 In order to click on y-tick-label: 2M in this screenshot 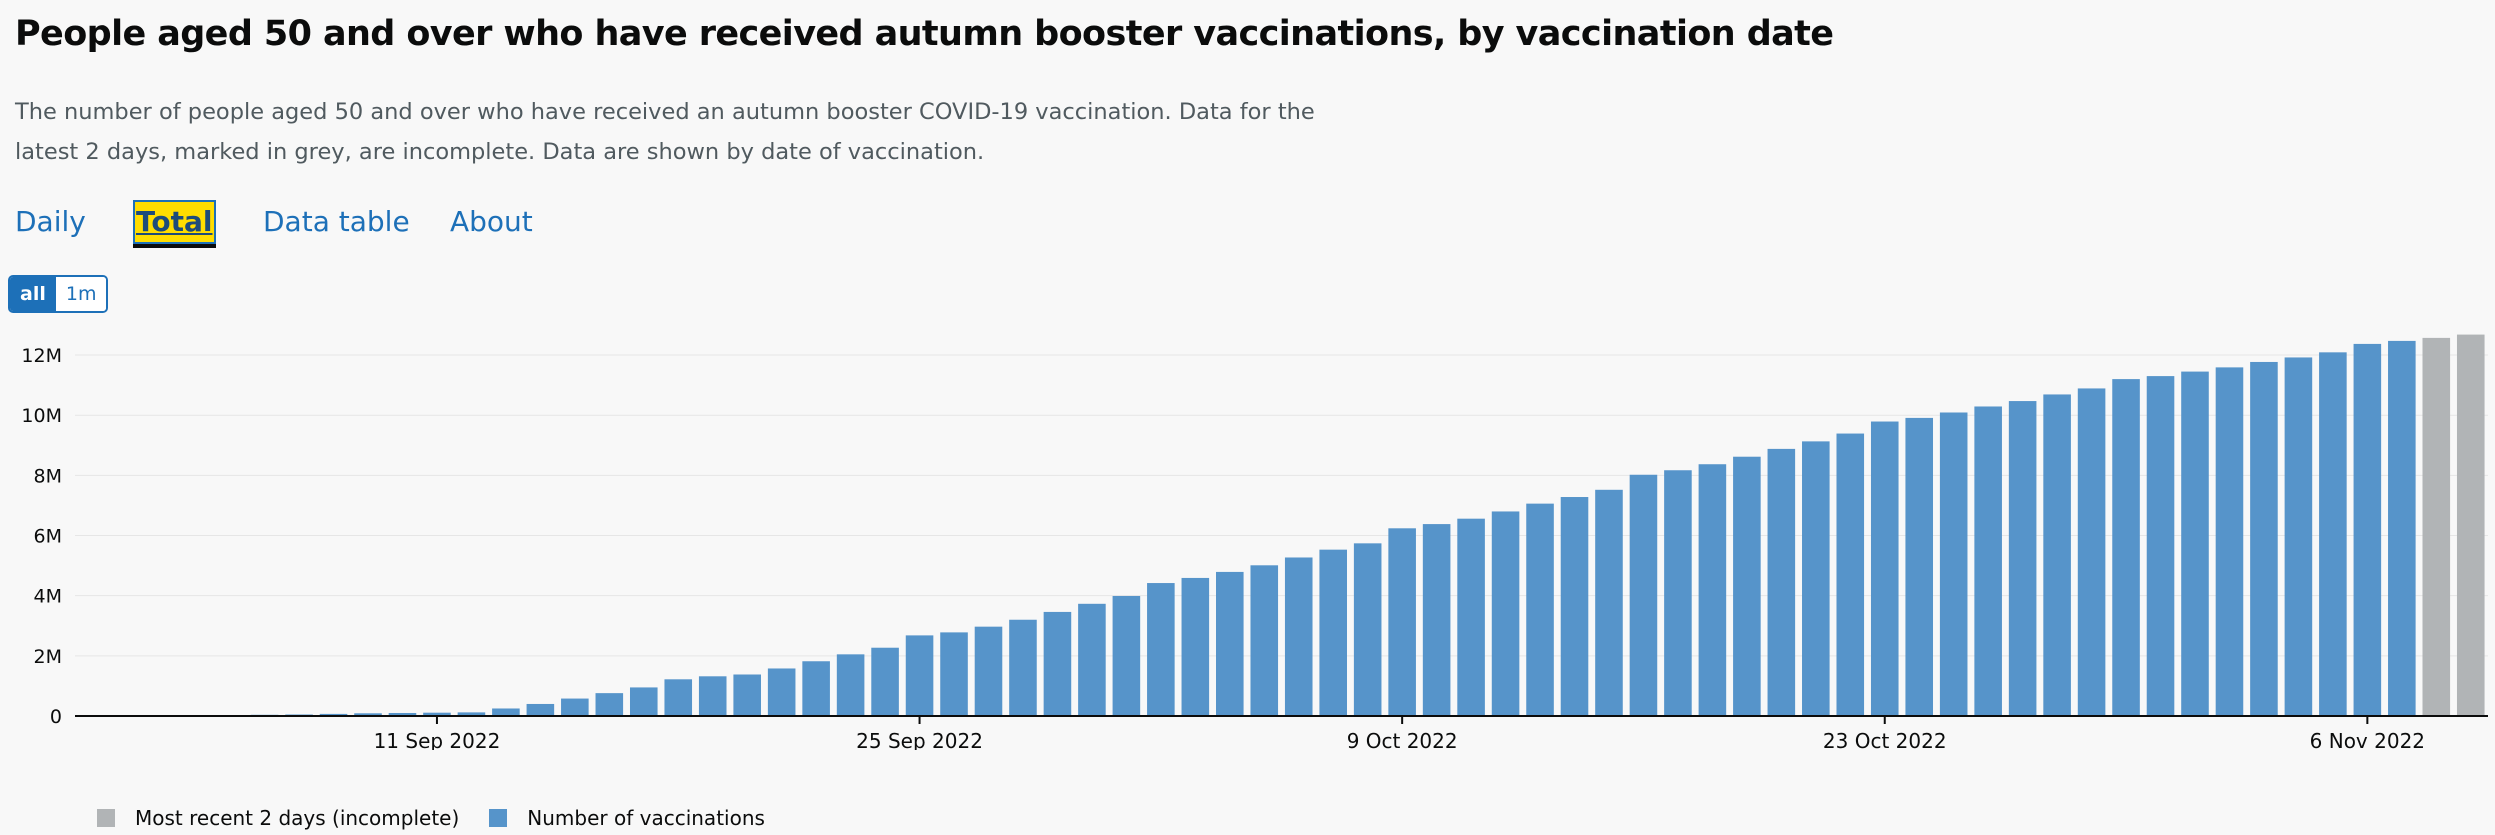, I will do `click(48, 657)`.